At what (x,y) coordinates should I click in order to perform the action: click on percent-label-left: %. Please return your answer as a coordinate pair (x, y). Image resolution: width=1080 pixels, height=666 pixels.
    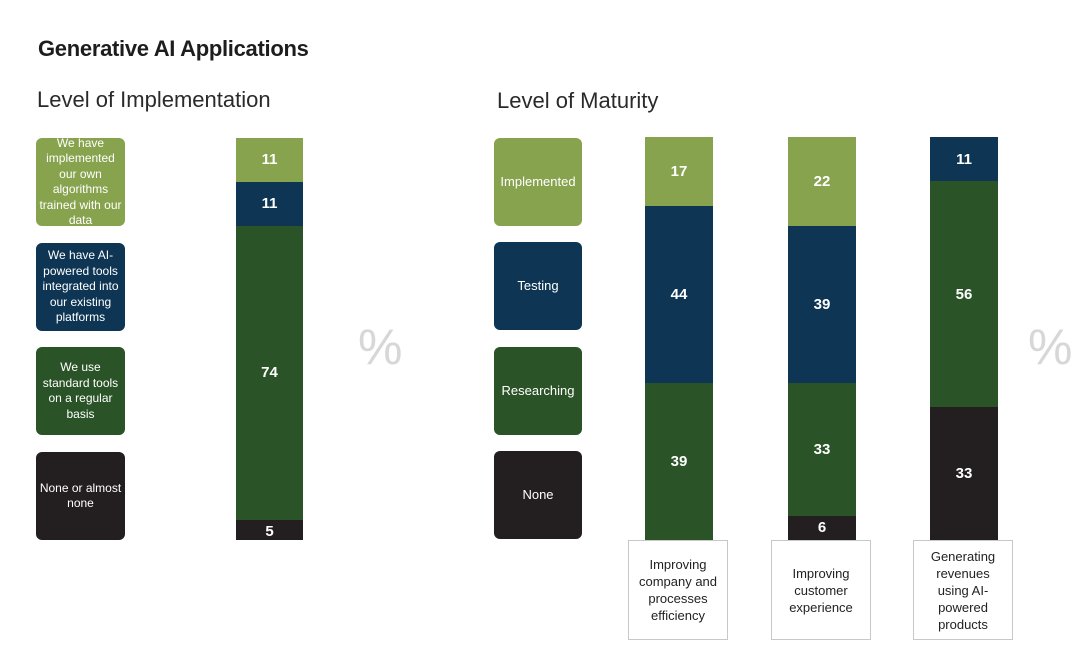
    Looking at the image, I should click on (380, 347).